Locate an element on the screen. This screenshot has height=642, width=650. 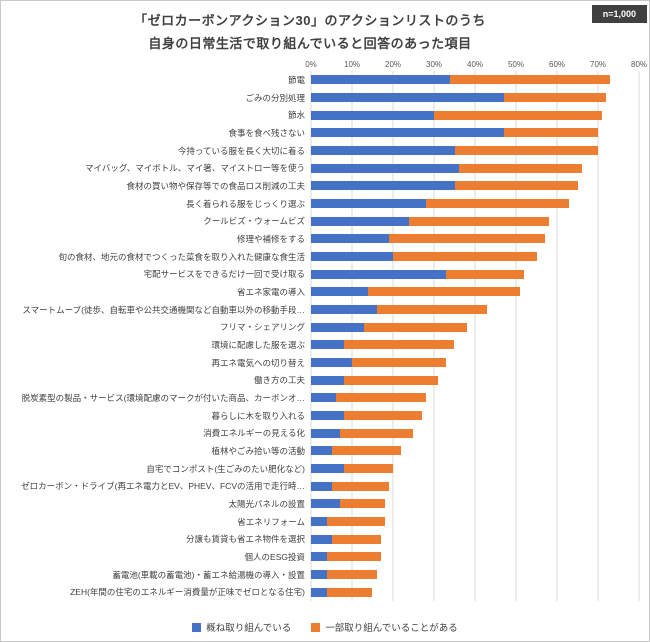
bar-row: 暮らしに木を取り入れる is located at coordinates (325, 416).